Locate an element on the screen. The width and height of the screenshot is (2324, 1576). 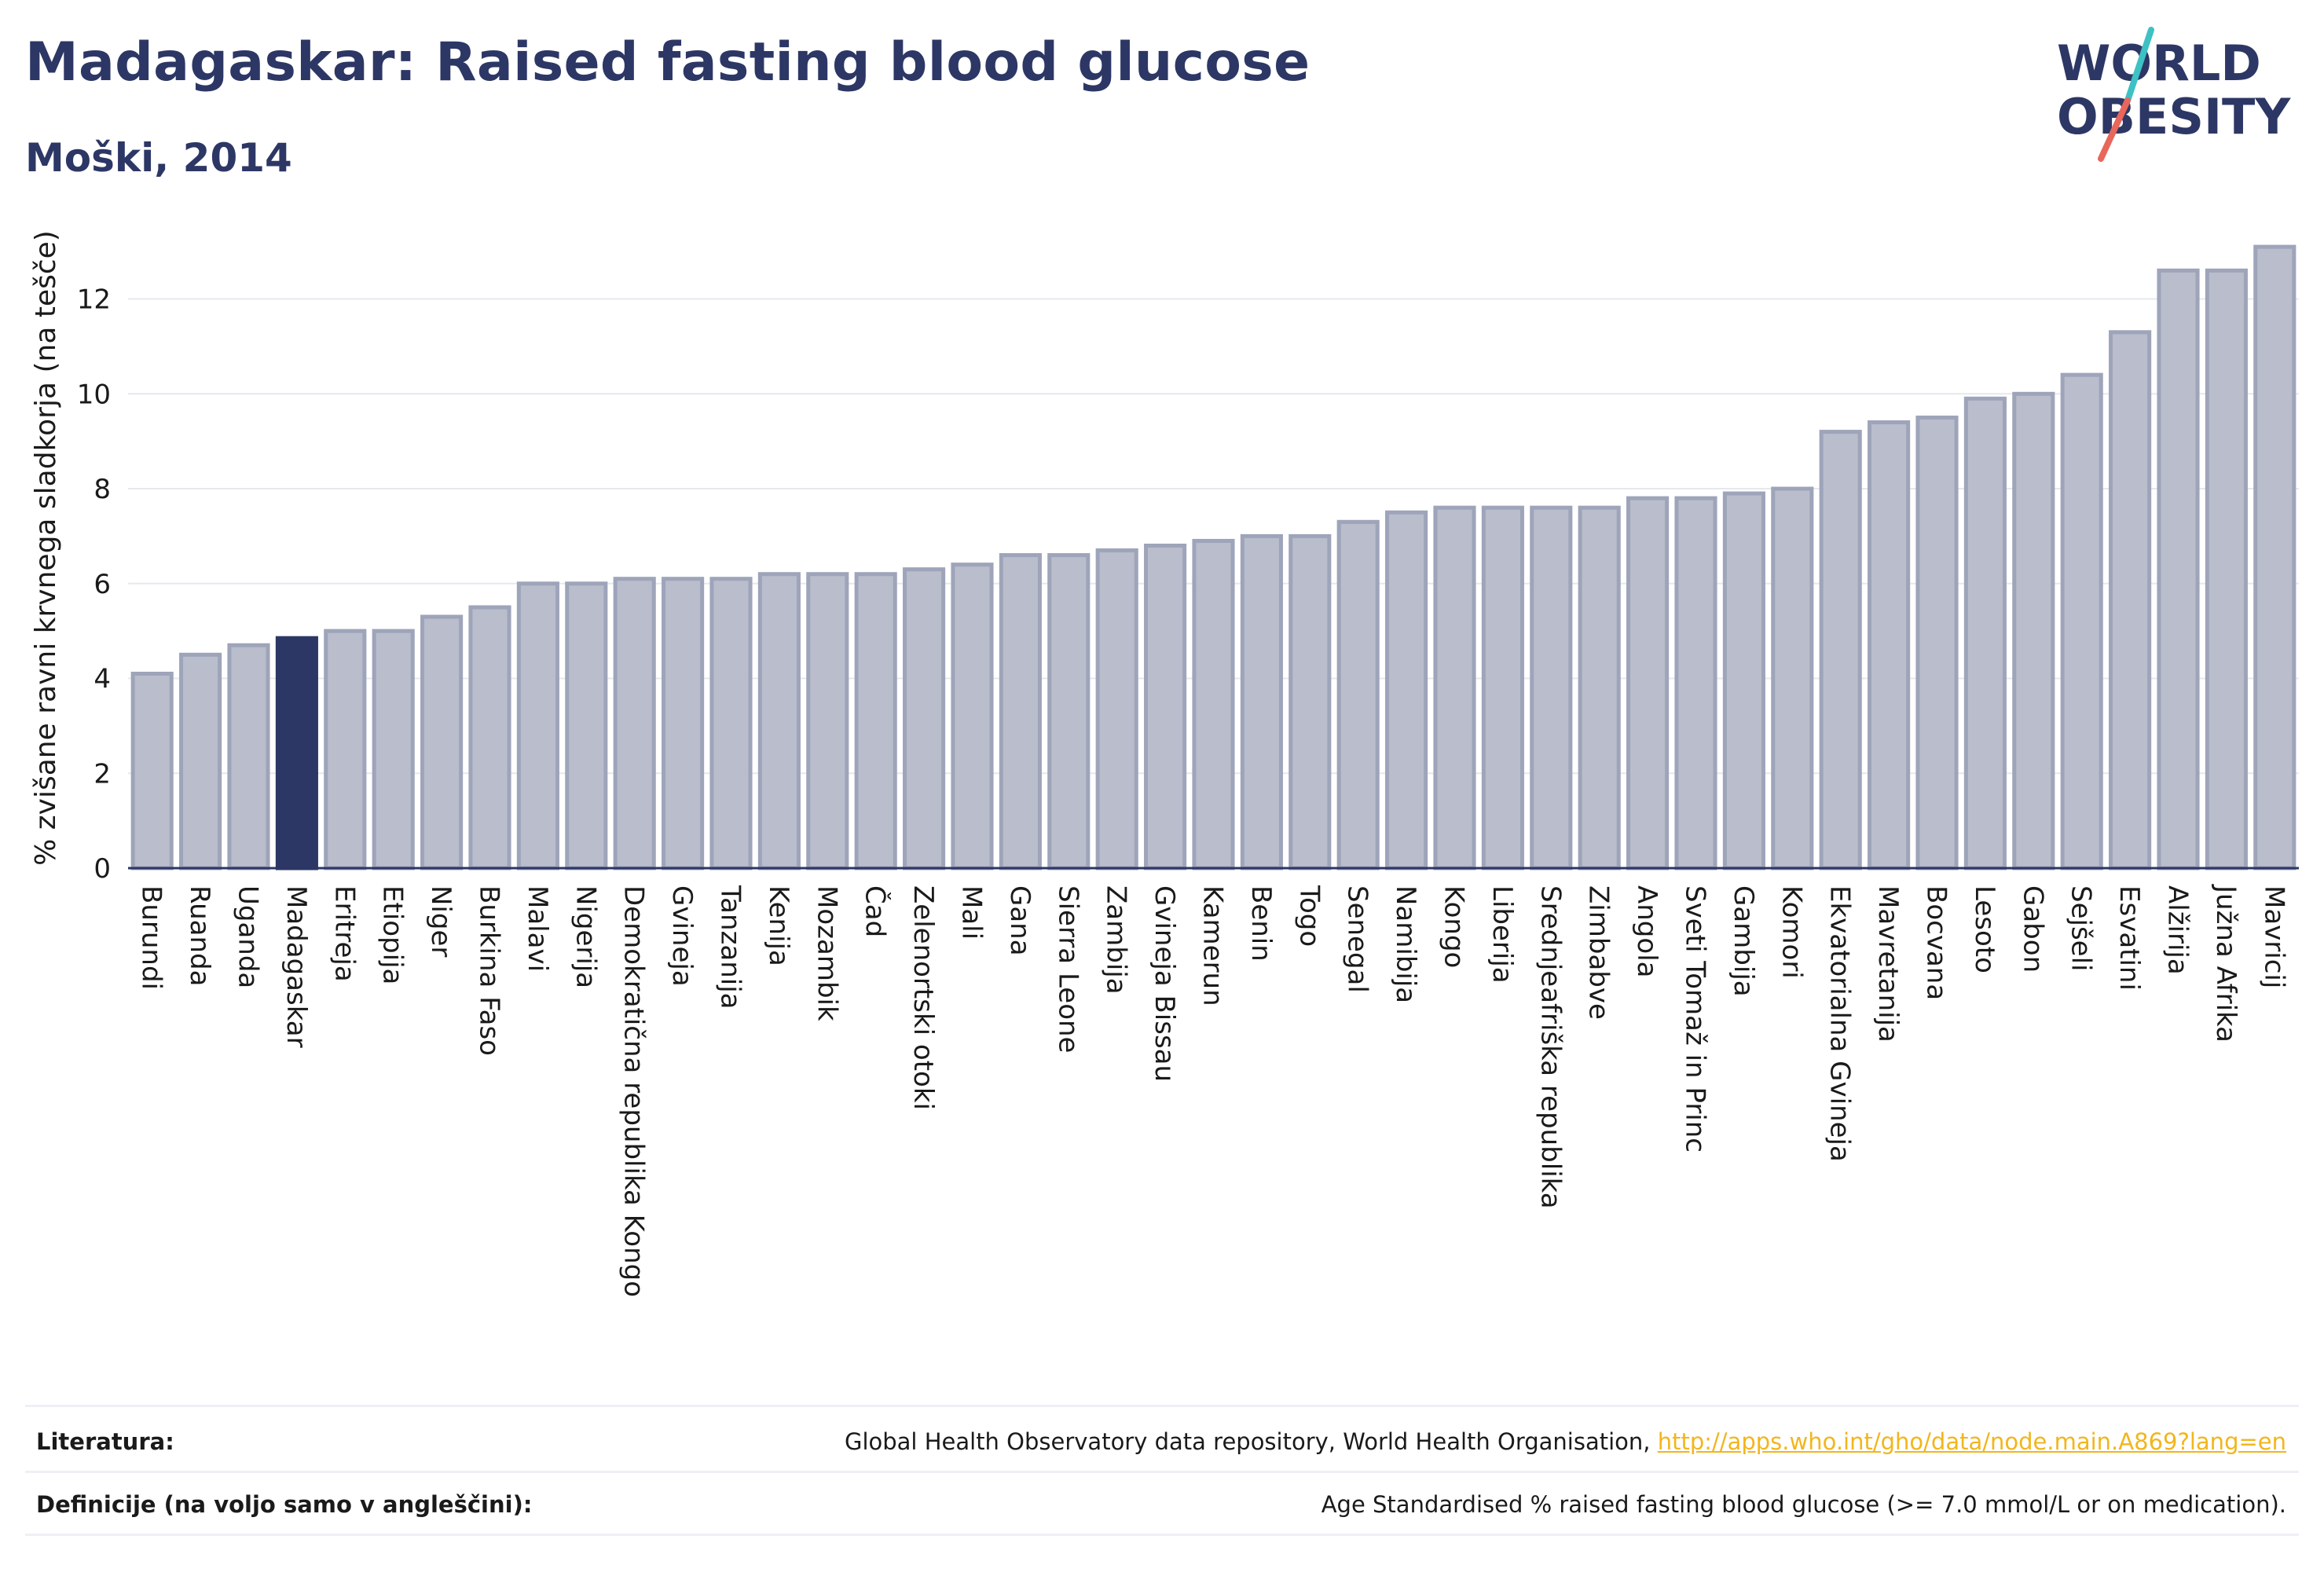
x-tick-label: Angola is located at coordinates (1646, 931).